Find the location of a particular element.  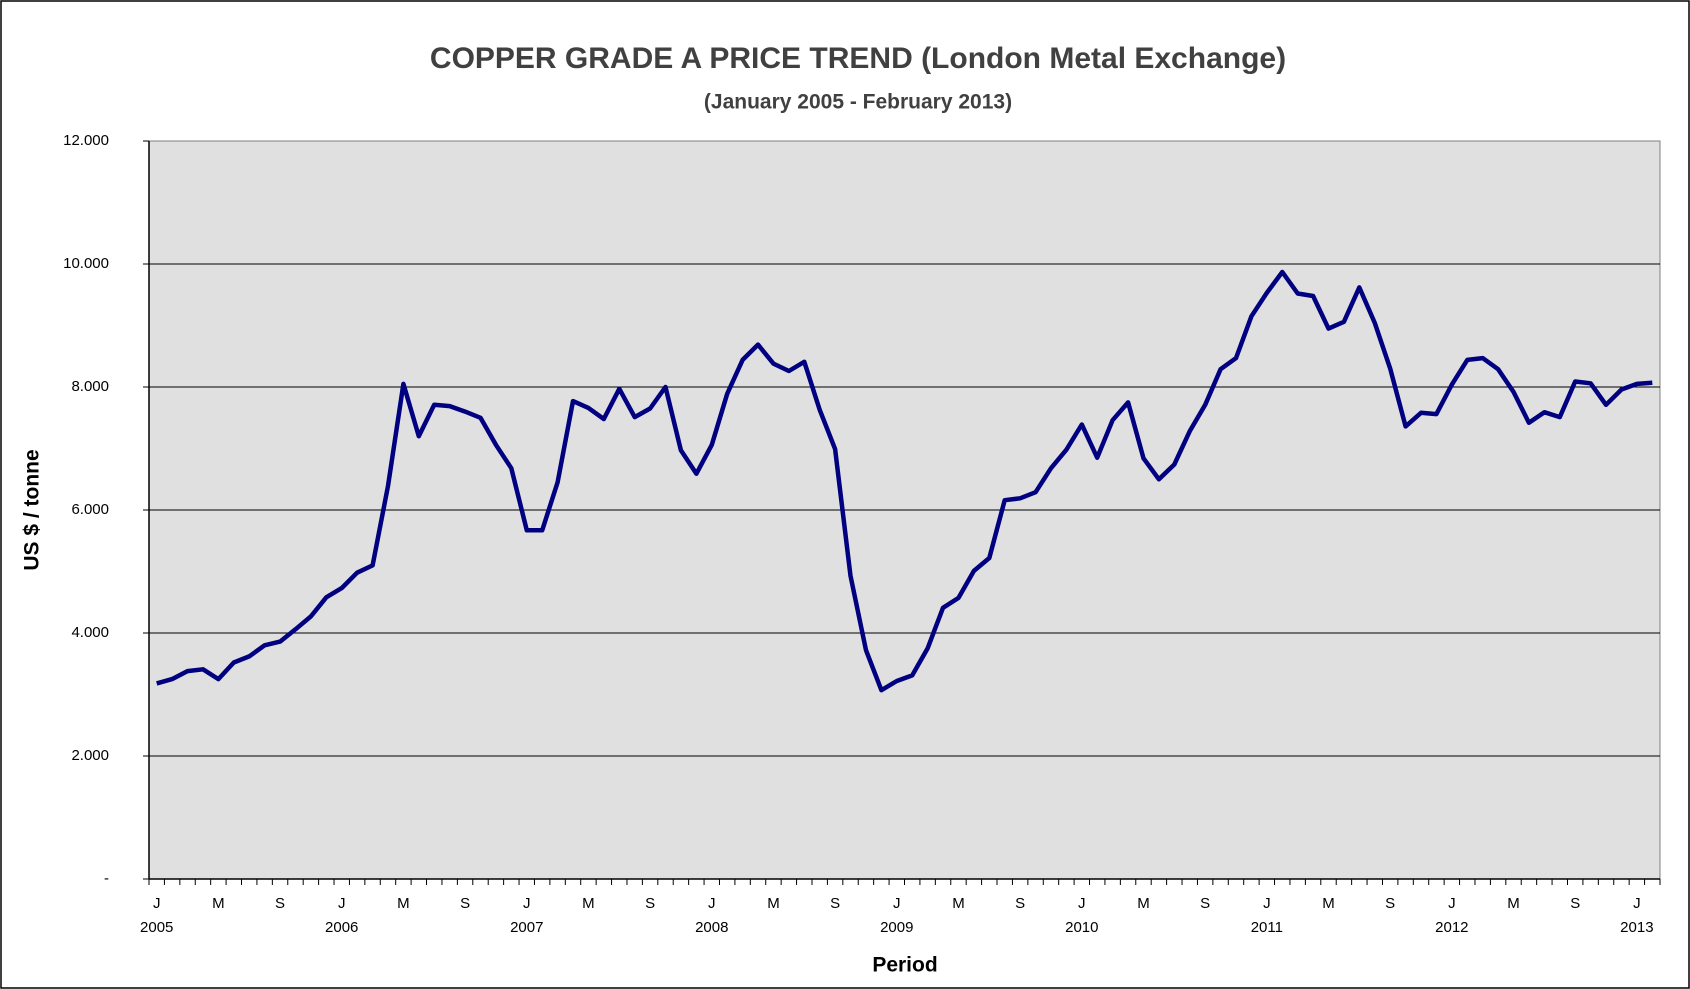

y-tick-label: 8.000 is located at coordinates (90, 386).